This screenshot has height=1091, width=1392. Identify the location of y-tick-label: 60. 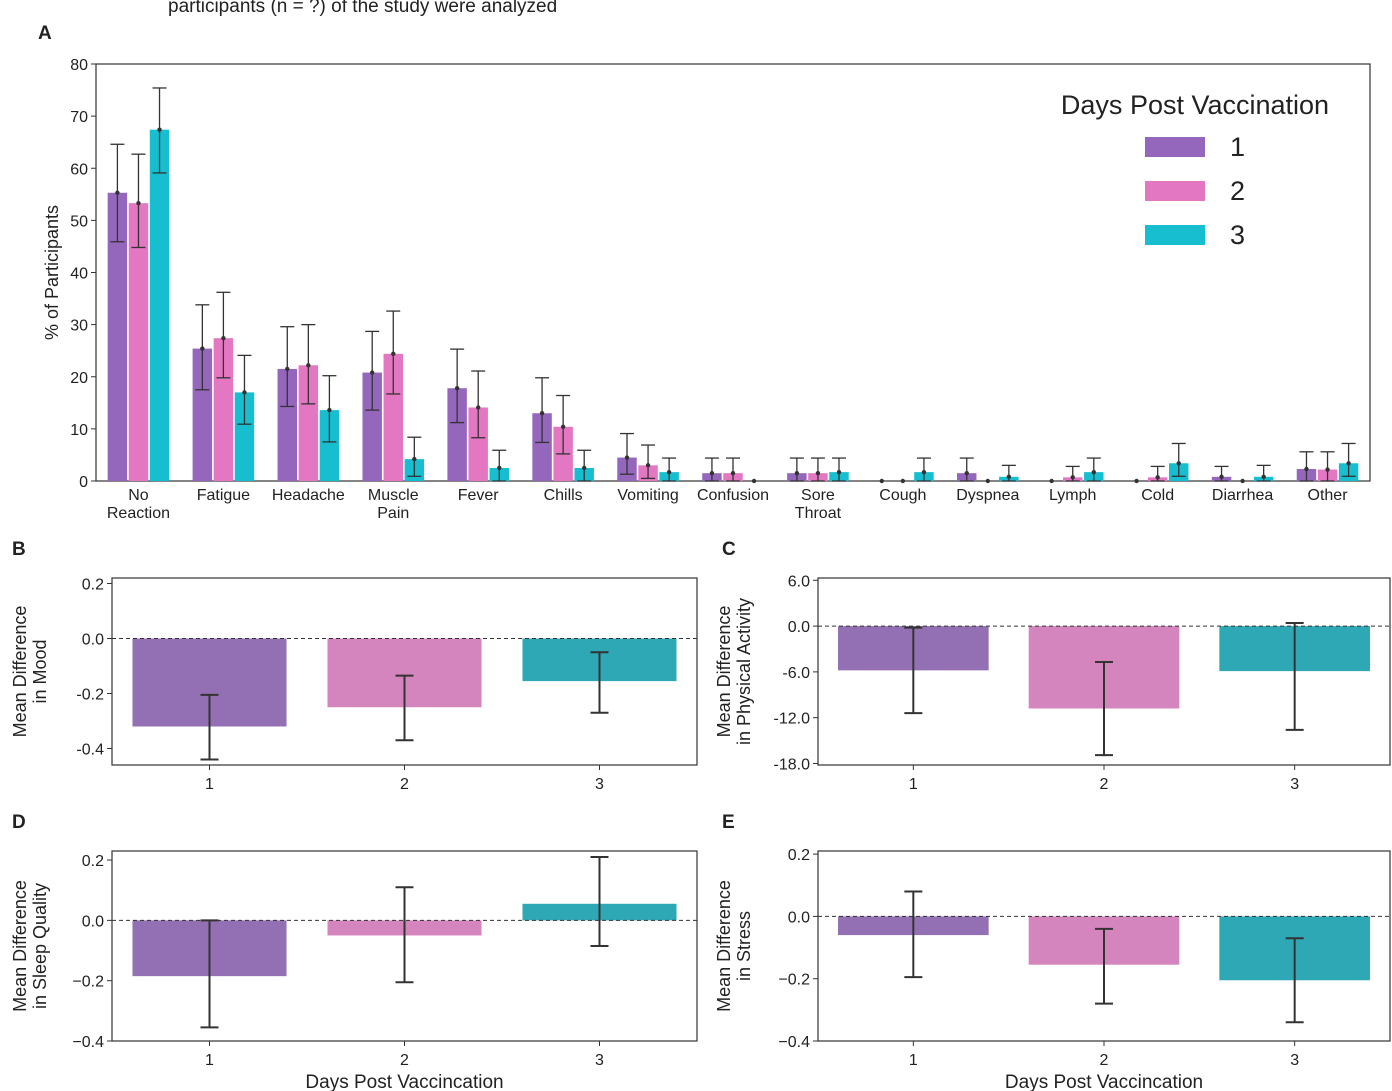
(79, 169).